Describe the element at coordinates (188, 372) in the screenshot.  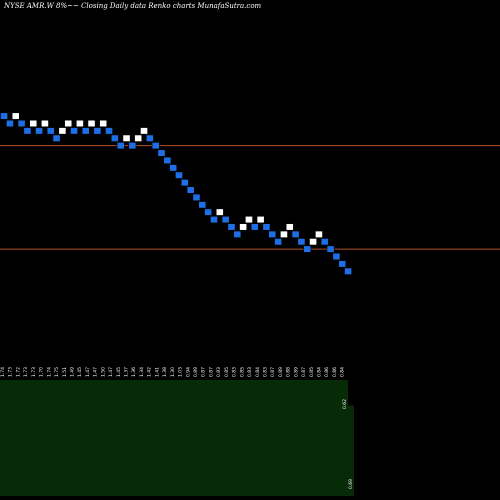
I see `x-tick-label: 0.94` at that location.